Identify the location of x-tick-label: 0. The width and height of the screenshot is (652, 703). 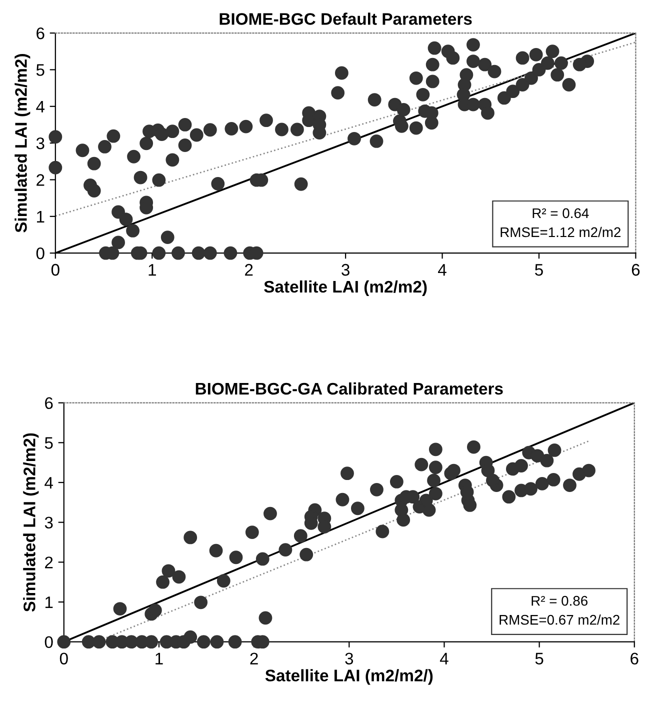
(64, 658).